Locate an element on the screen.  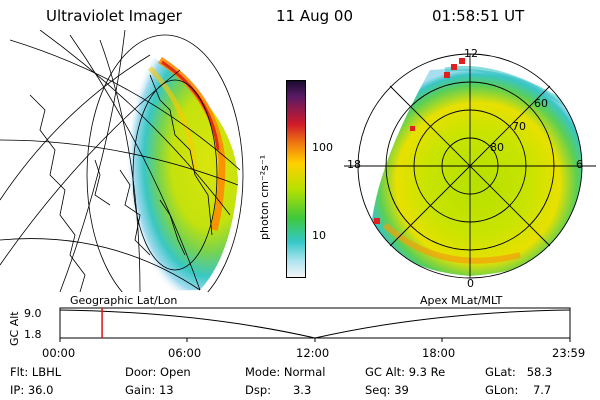
mlt-label-18: 18 is located at coordinates (354, 164).